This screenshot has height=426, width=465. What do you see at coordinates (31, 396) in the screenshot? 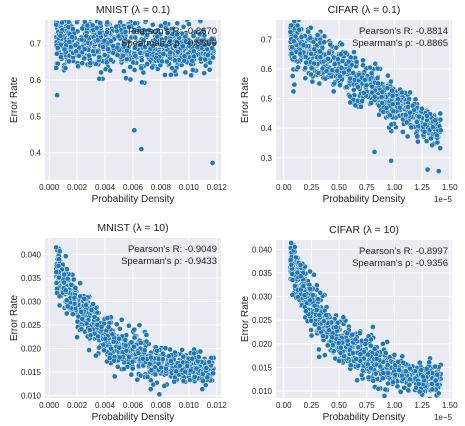
I see `y-tick-label: 0.010` at bounding box center [31, 396].